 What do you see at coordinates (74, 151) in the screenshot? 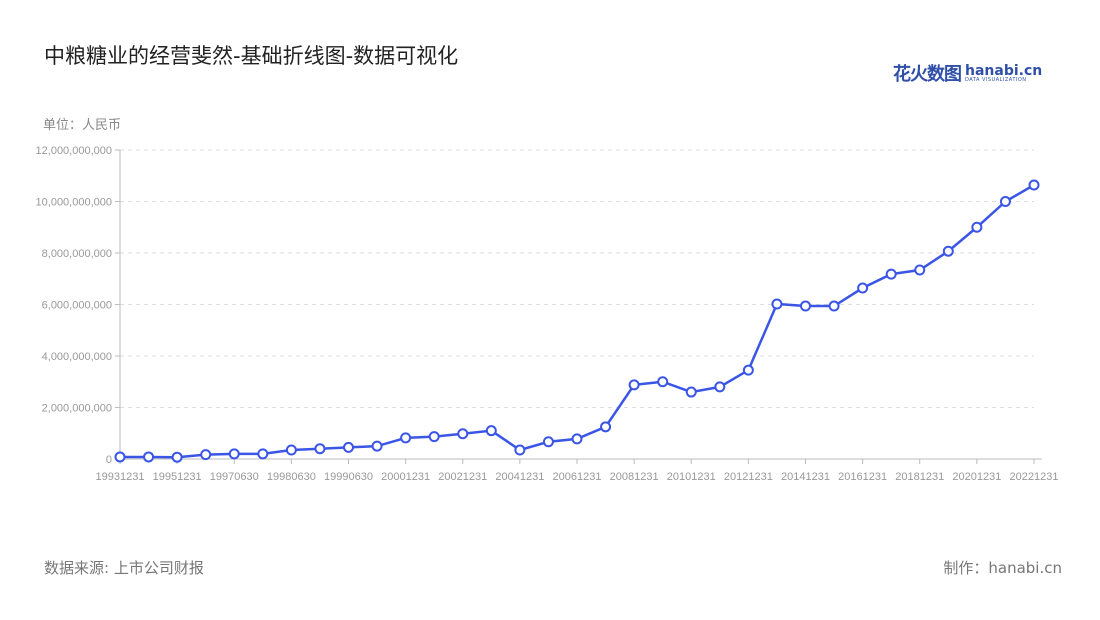
I see `y-tick-label: 12,000,000,000` at bounding box center [74, 151].